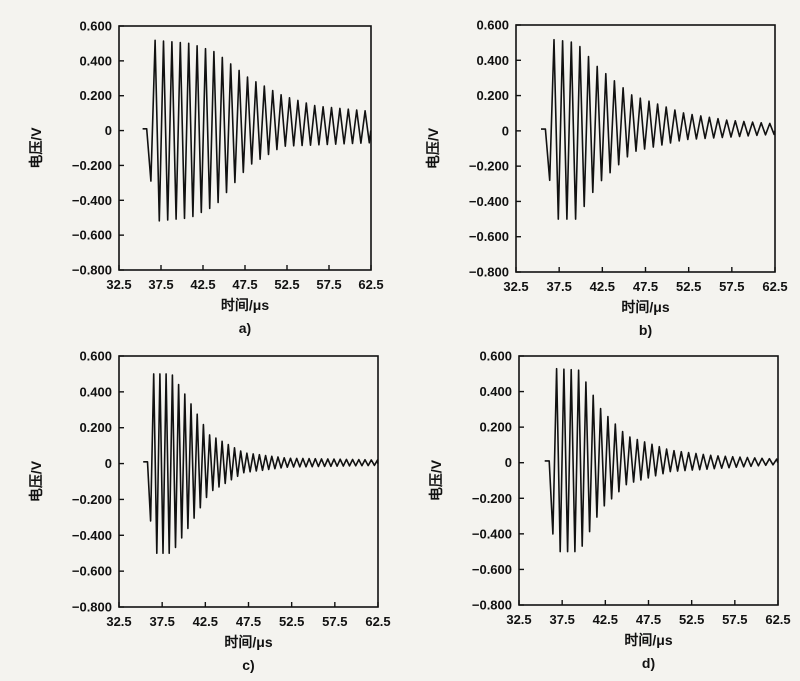  What do you see at coordinates (248, 665) in the screenshot?
I see `panel-label: c)` at bounding box center [248, 665].